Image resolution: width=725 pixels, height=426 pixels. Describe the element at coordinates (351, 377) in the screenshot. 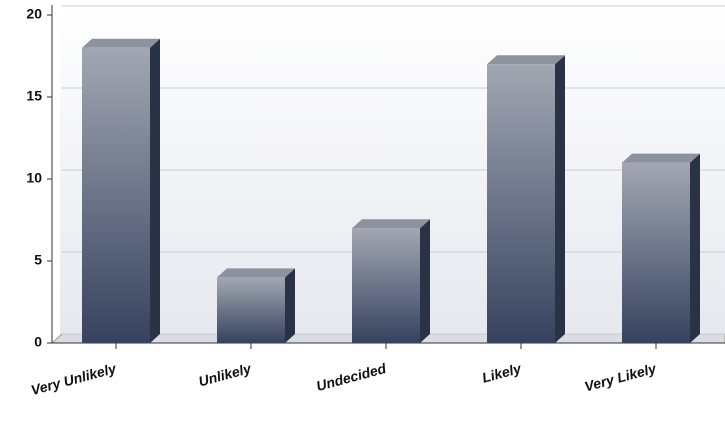

I see `x-tick-label: Undecided` at that location.